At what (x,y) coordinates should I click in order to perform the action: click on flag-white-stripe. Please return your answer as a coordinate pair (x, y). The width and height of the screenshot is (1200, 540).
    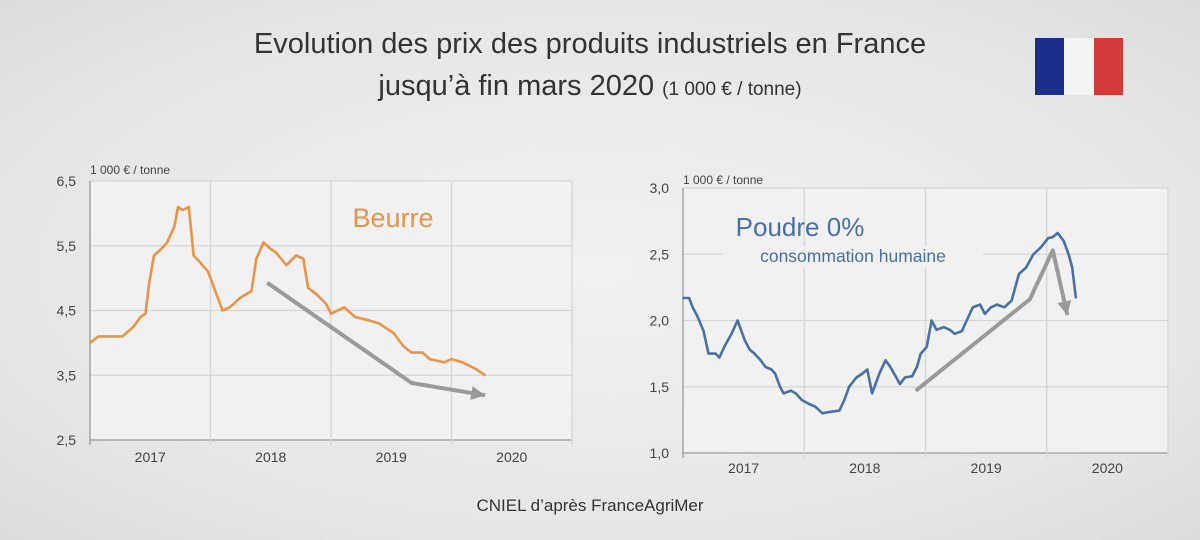
    Looking at the image, I should click on (1079, 66).